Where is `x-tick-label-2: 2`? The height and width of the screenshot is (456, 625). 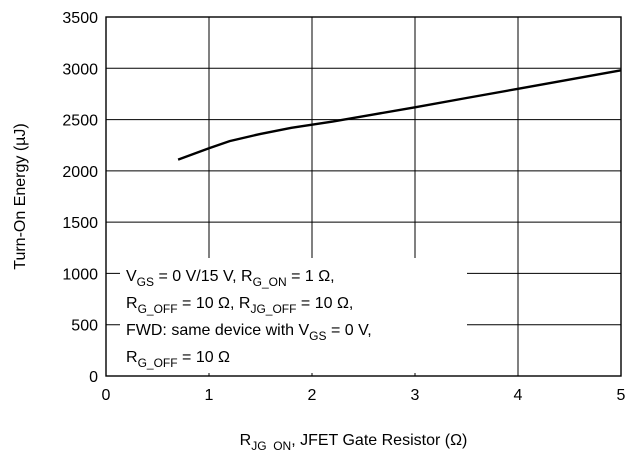
x-tick-label-2: 2 is located at coordinates (312, 395).